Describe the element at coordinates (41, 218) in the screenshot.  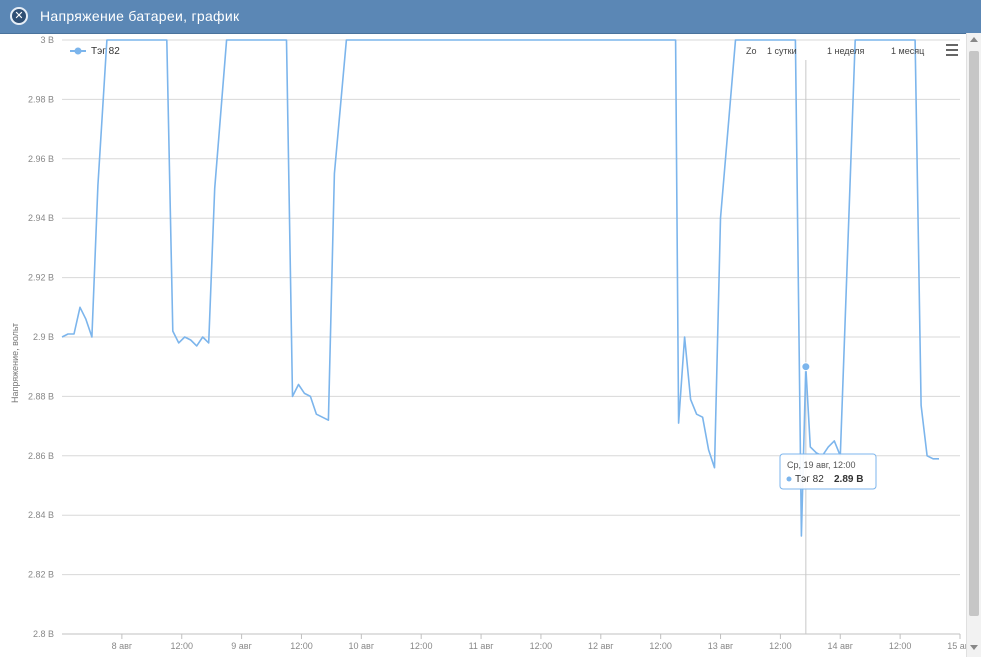
I see `y-tick-label: 2.94 В` at that location.